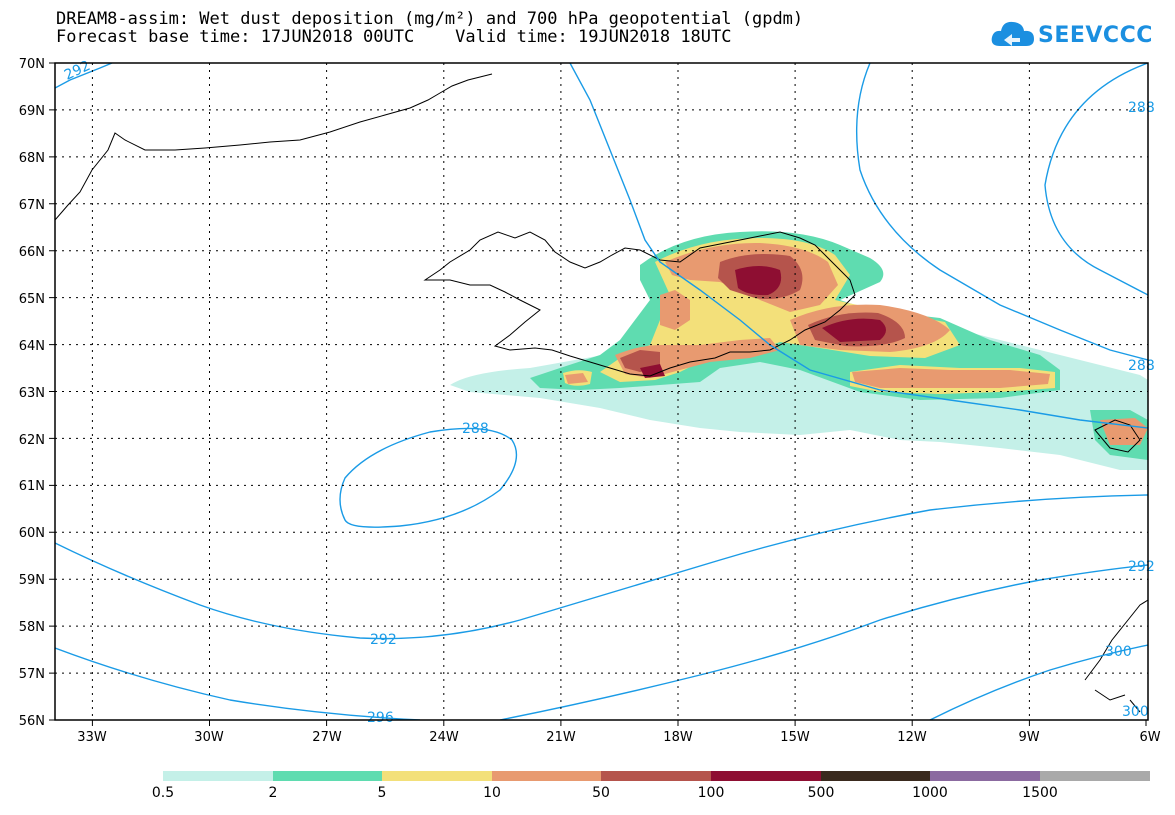 This screenshot has width=1175, height=815. I want to click on lat-label: 68N, so click(32, 158).